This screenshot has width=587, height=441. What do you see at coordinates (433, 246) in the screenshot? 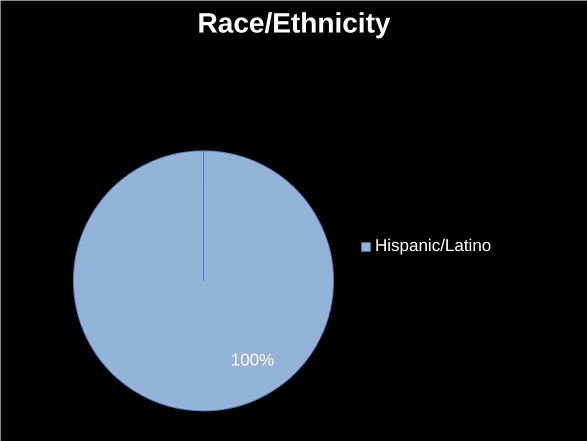
I see `legend-label: Hispanic/Latino` at bounding box center [433, 246].